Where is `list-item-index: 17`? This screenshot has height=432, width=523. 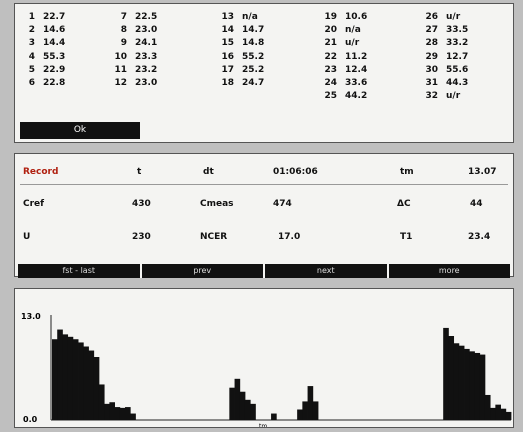
list-item-index: 17 is located at coordinates (227, 69).